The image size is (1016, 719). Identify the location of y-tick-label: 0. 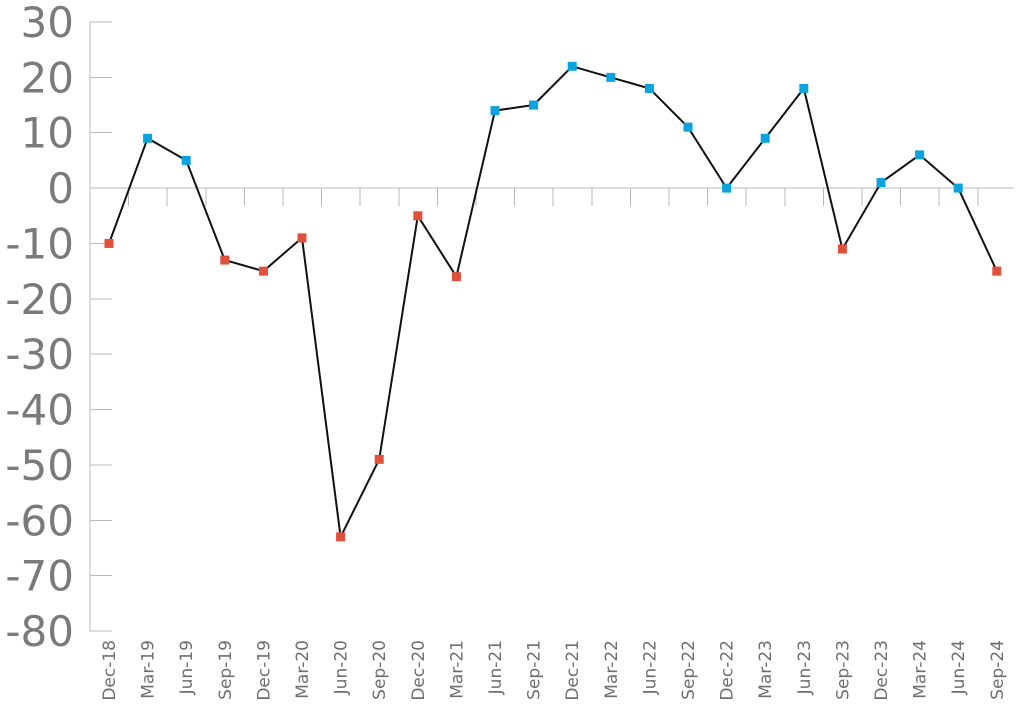
(60, 188).